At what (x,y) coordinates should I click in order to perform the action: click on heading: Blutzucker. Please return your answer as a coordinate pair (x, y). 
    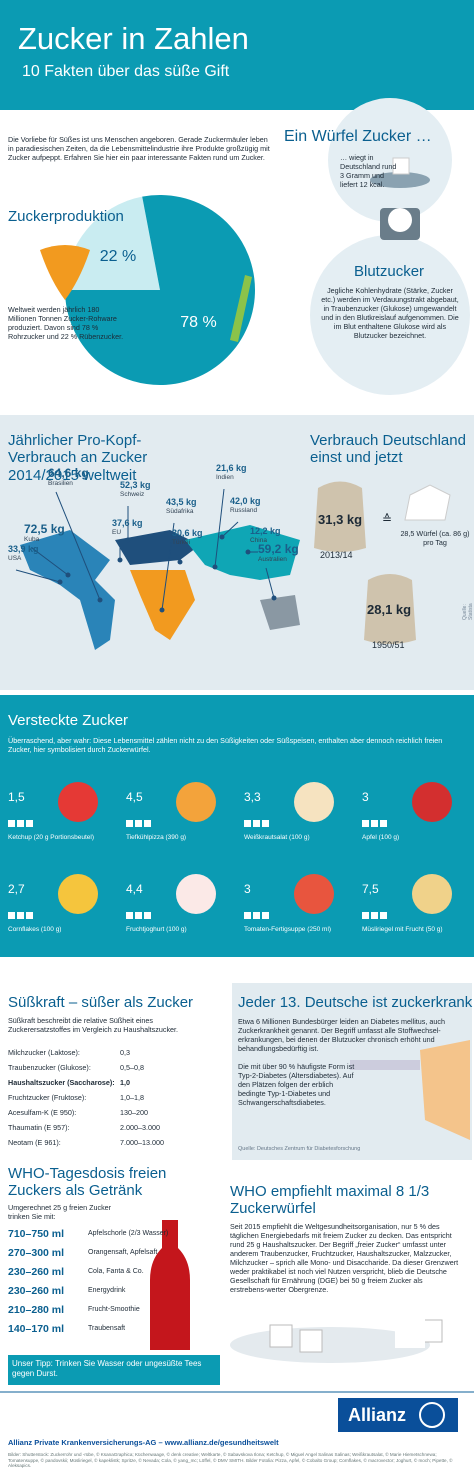
    Looking at the image, I should click on (389, 271).